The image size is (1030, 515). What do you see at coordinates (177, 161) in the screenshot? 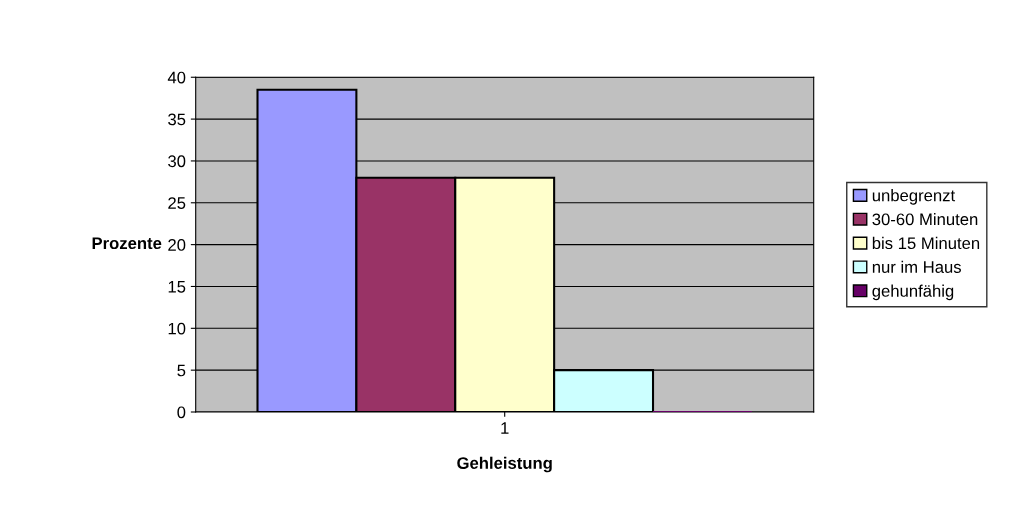
I see `y-tick-label: 30` at bounding box center [177, 161].